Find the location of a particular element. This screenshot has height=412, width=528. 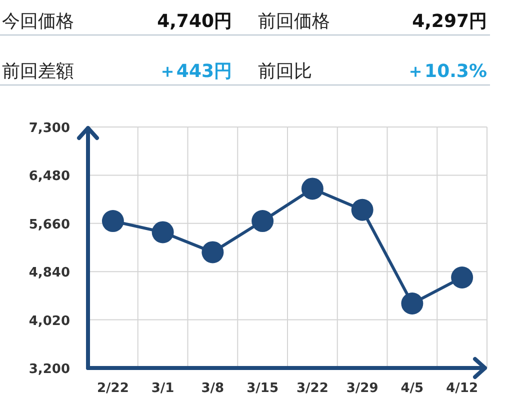

y-tick-label: 6,480 is located at coordinates (49, 176).